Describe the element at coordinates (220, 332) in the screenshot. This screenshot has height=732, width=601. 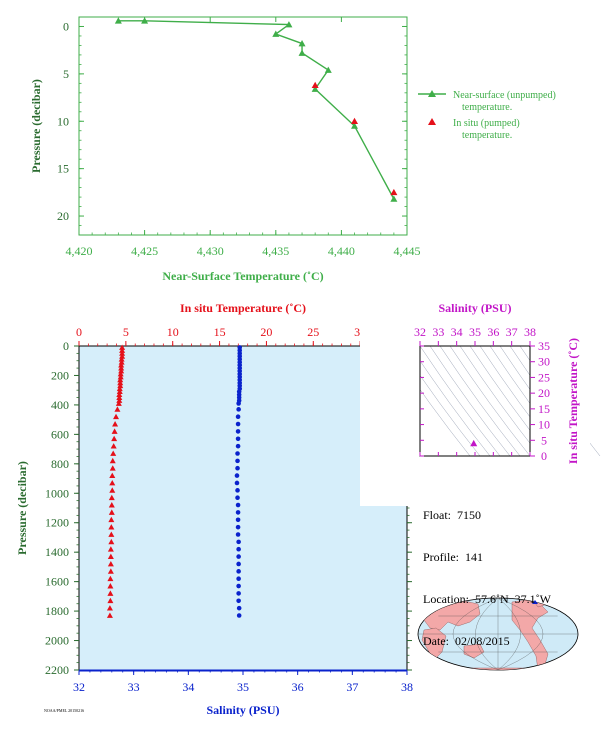
I see `temp-axis-tick-label: 15` at that location.